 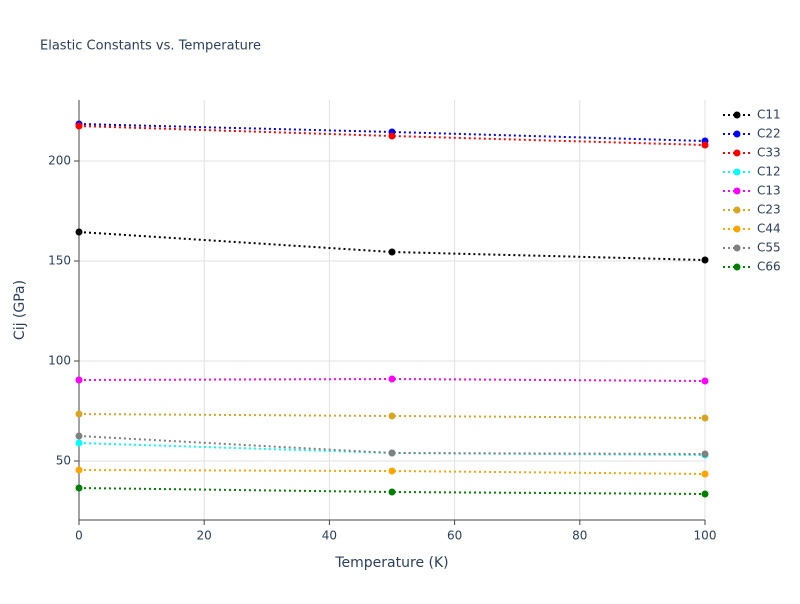 I want to click on x-tick-label: 40, so click(x=329, y=536).